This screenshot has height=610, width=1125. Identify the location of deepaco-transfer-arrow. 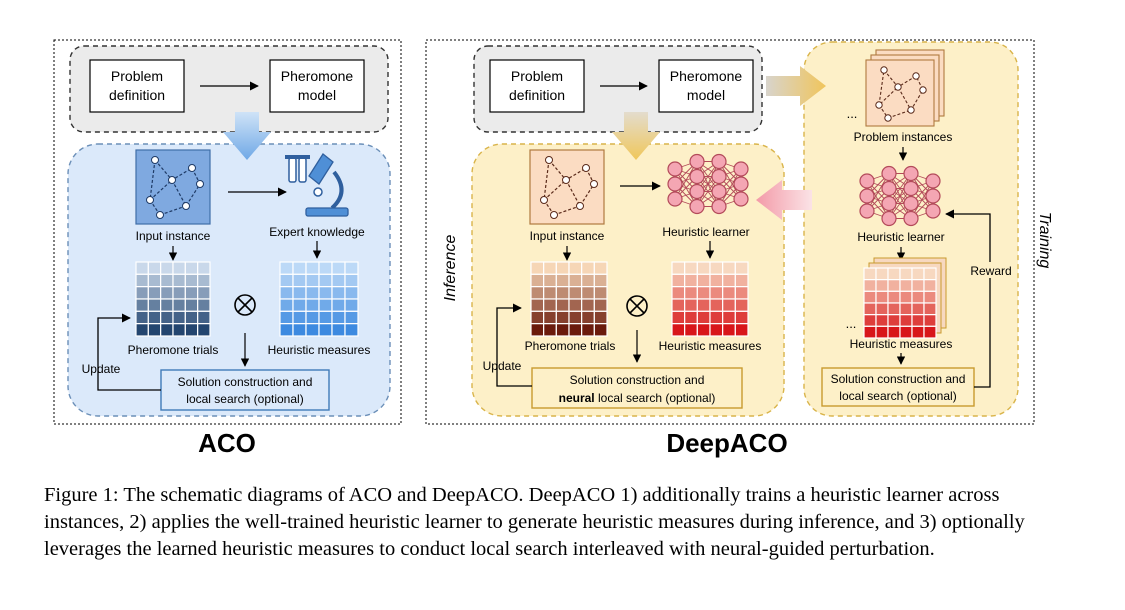
(784, 200).